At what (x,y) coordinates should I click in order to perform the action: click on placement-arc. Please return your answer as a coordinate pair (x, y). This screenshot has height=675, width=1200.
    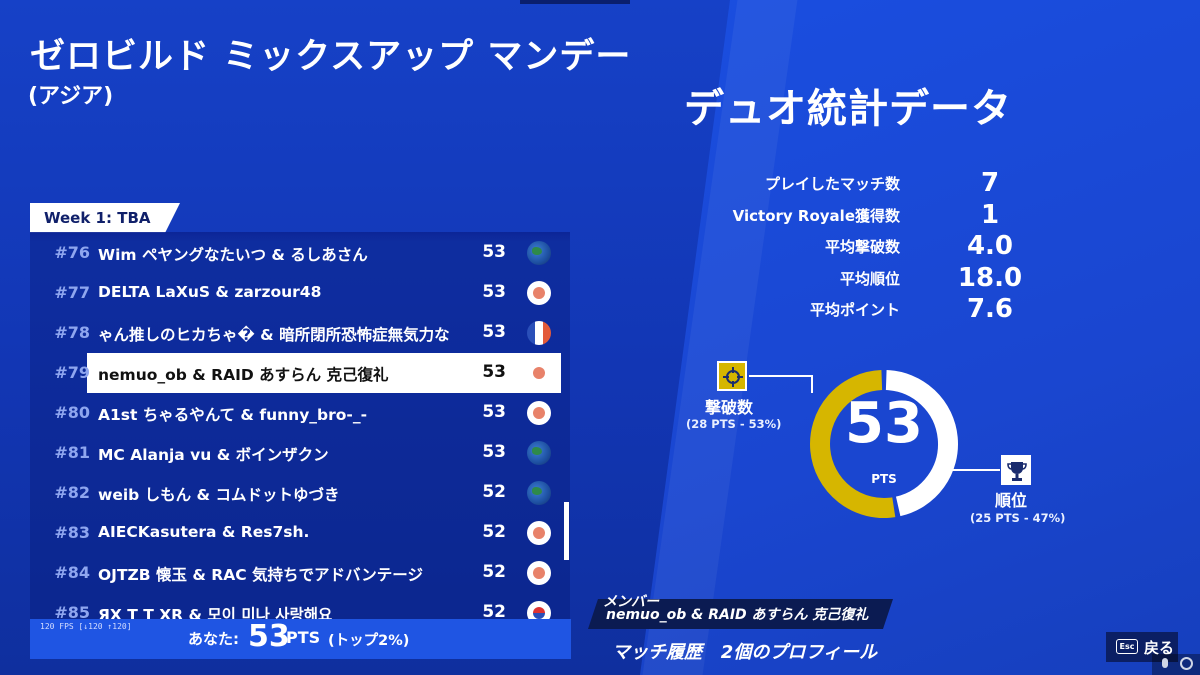
    Looking at the image, I should click on (921, 443).